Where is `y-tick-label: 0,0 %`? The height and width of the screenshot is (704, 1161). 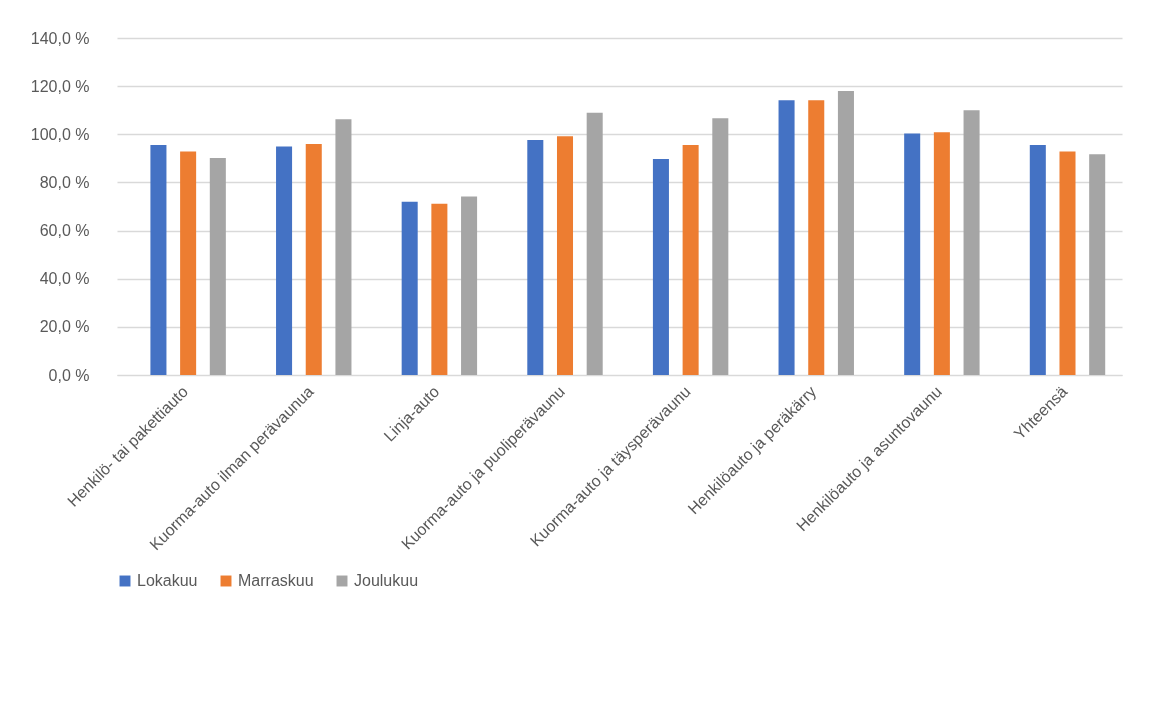 y-tick-label: 0,0 % is located at coordinates (69, 375).